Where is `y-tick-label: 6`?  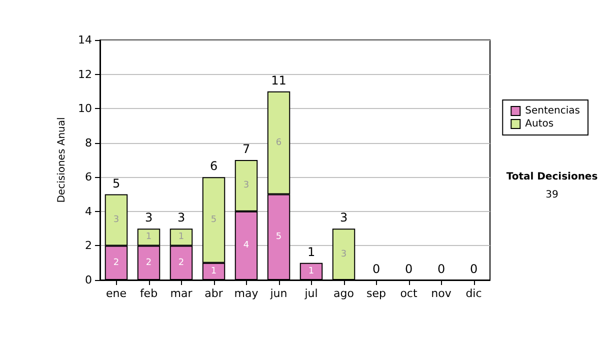
y-tick-label: 6 is located at coordinates (88, 177).